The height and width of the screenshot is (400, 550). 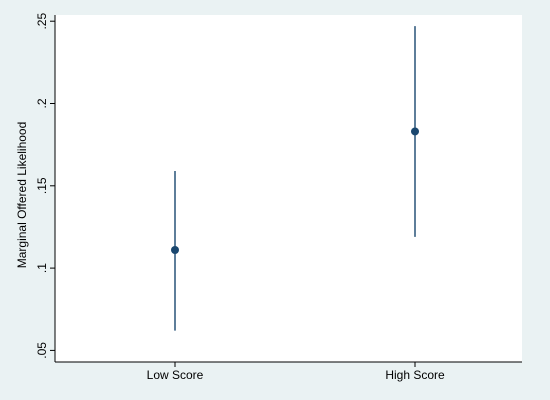 I want to click on y-tick-label: .15, so click(x=42, y=185).